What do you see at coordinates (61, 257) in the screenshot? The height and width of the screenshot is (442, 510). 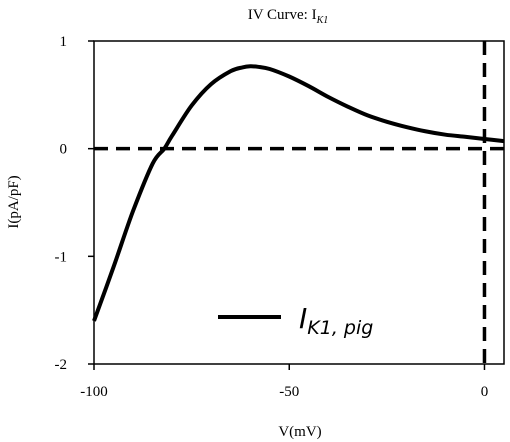 I see `y-tick-label: -1` at bounding box center [61, 257].